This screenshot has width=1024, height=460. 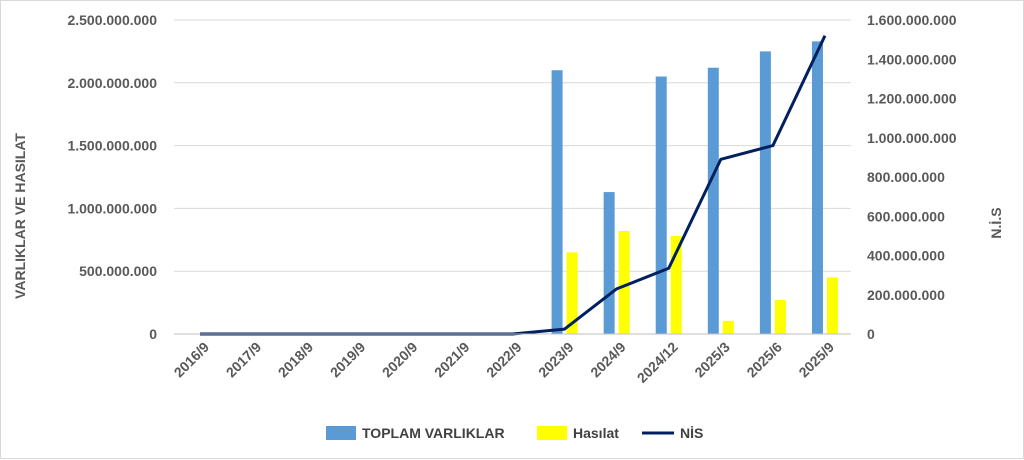 I want to click on y2-tick-label: 1.000.000.000, so click(x=912, y=138).